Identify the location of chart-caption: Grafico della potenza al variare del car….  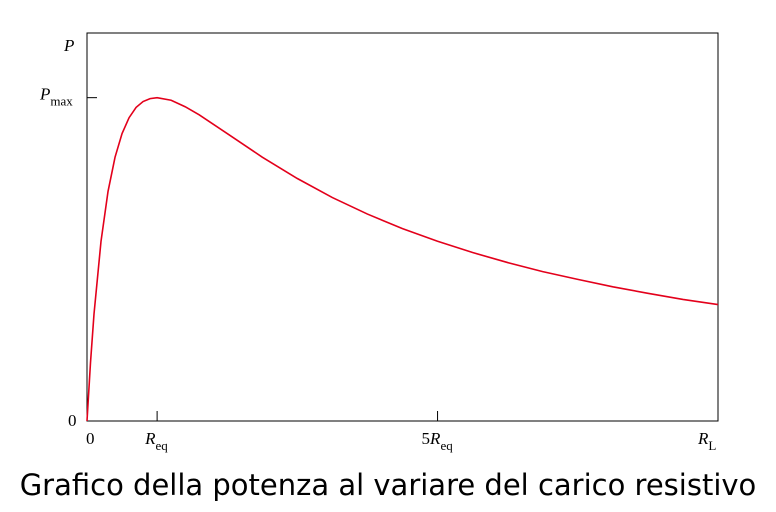
(388, 485).